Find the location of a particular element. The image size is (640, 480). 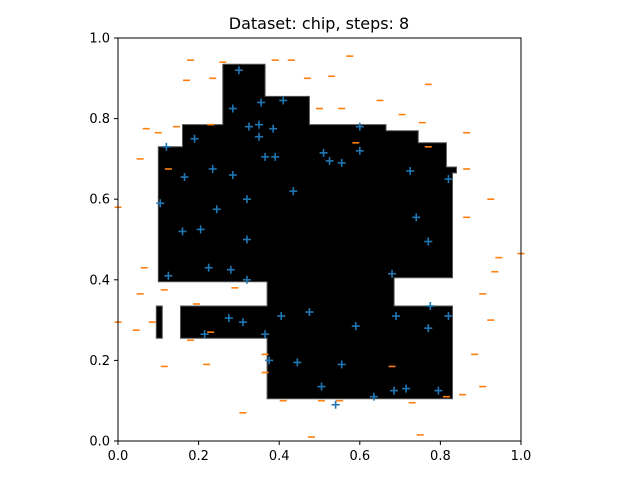

y-tick-label: 0.0 is located at coordinates (99, 442).